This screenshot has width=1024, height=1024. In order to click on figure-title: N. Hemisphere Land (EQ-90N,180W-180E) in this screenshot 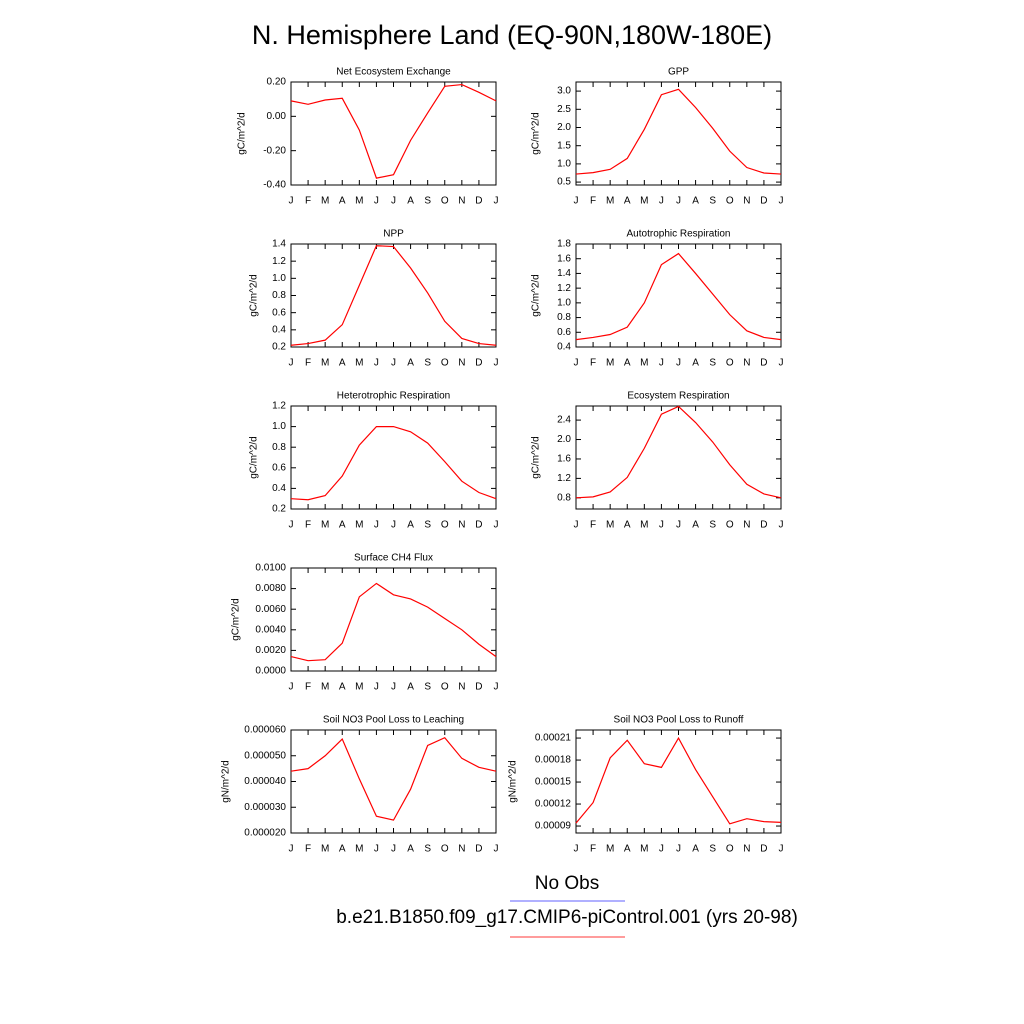, I will do `click(512, 35)`.